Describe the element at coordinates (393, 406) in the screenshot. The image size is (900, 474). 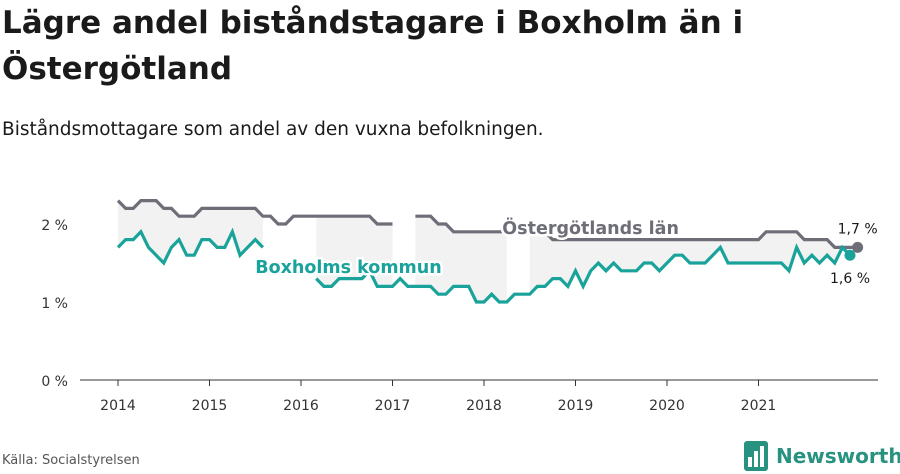
I see `x-tick-label: 2017` at that location.